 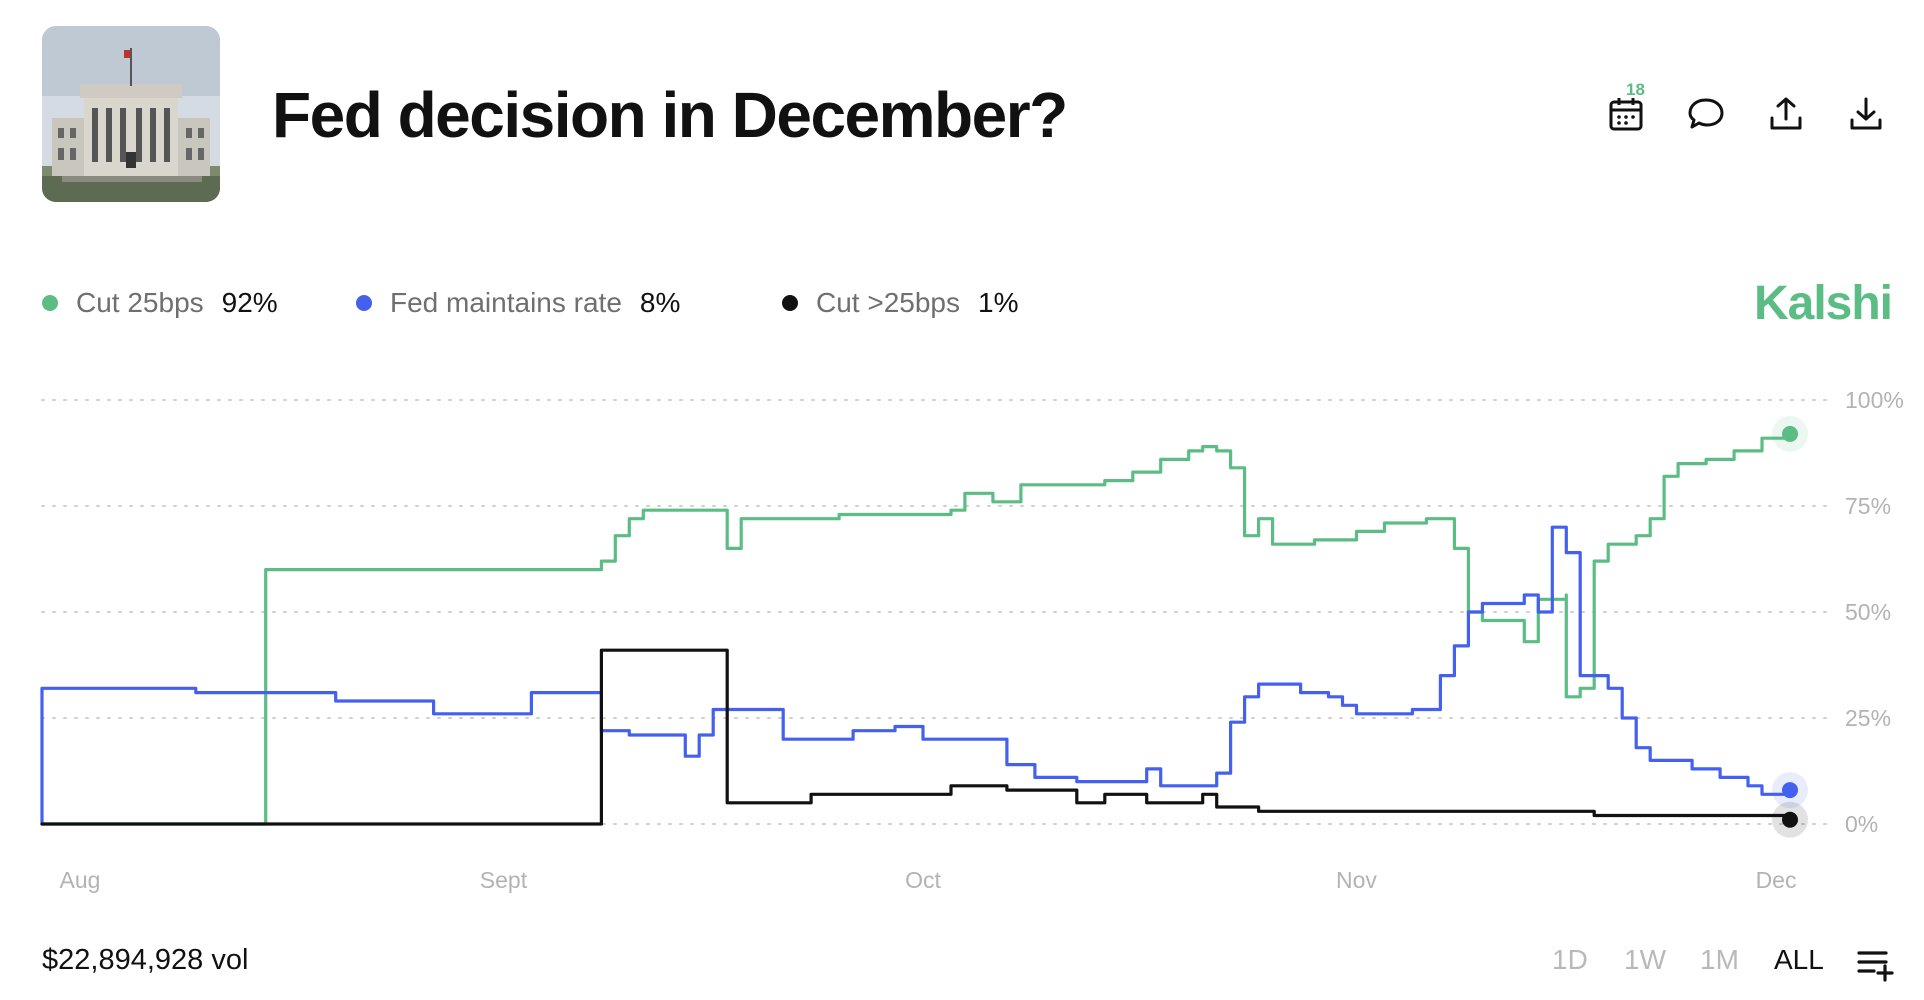 What do you see at coordinates (670, 115) in the screenshot?
I see `page-title: Fed decision in December?` at bounding box center [670, 115].